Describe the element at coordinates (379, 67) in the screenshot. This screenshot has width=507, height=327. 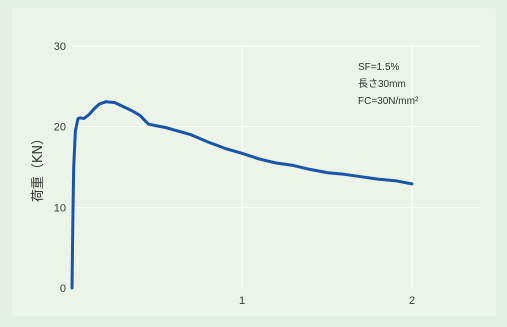
I see `annotation-line: SF=1.5%` at that location.